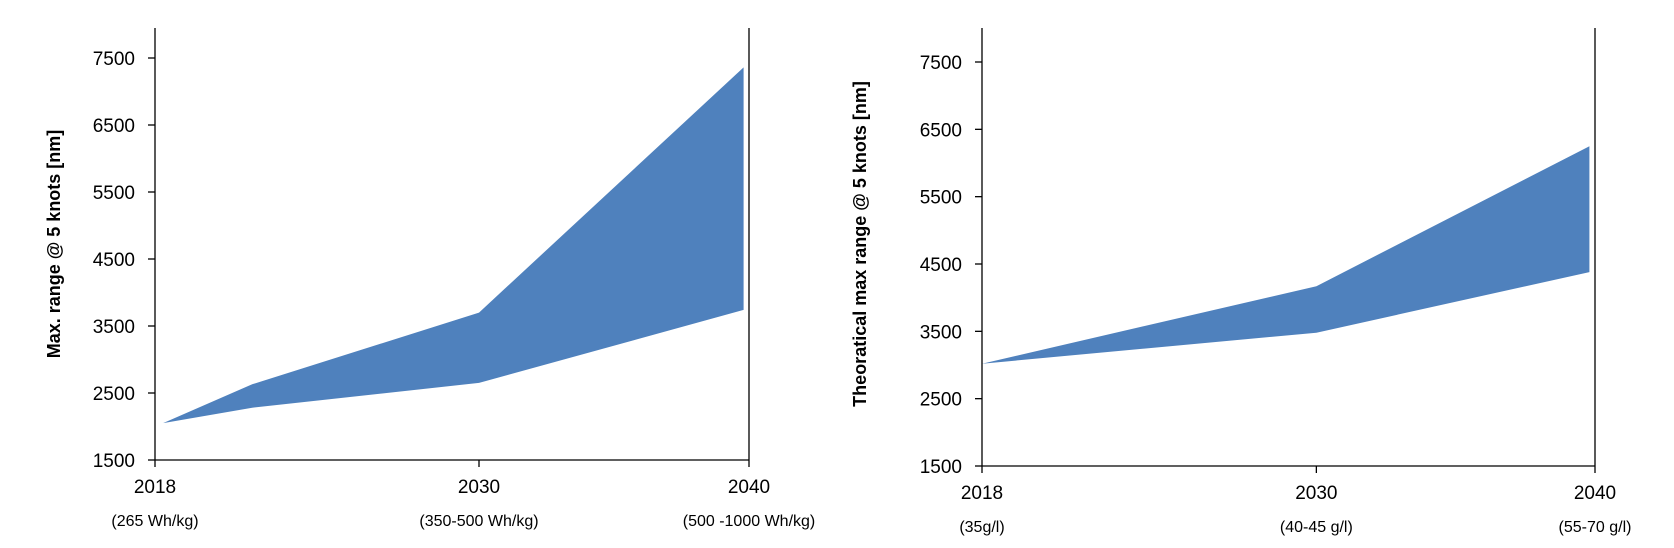 This screenshot has width=1674, height=548. Describe the element at coordinates (478, 521) in the screenshot. I see `x-tick-sublabel: (350-500 Wh/kg)` at that location.